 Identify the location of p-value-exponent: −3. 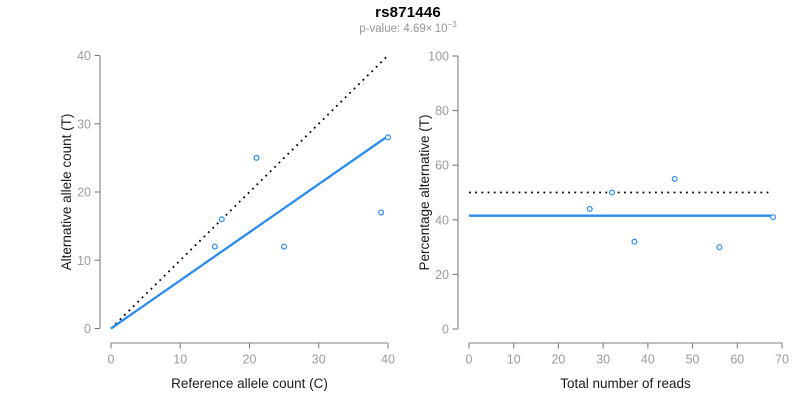
(452, 25).